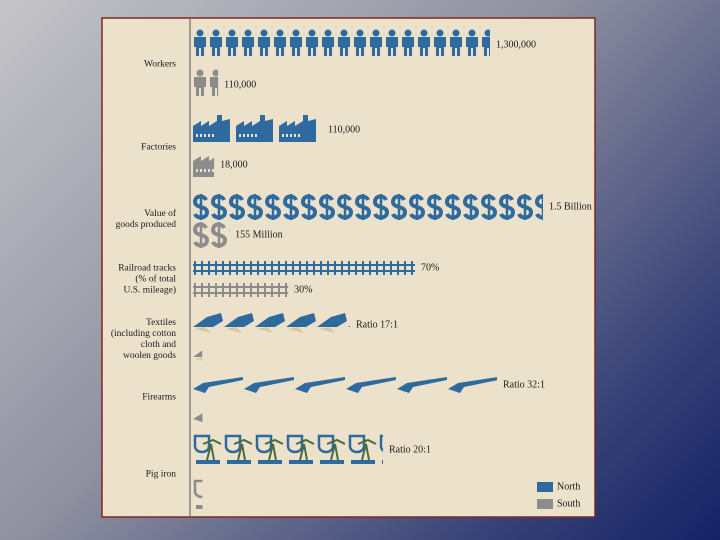  I want to click on category-label: Value of goods produced, so click(145, 219).